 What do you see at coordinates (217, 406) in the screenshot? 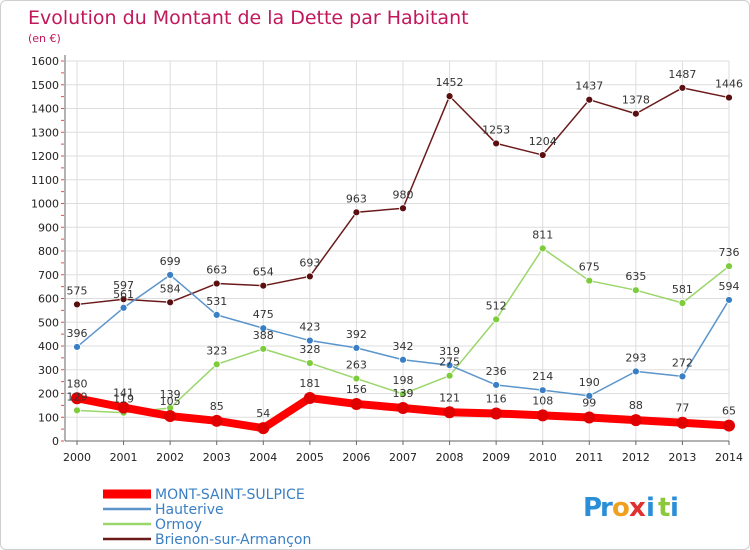
I see `data-label: 85` at bounding box center [217, 406].